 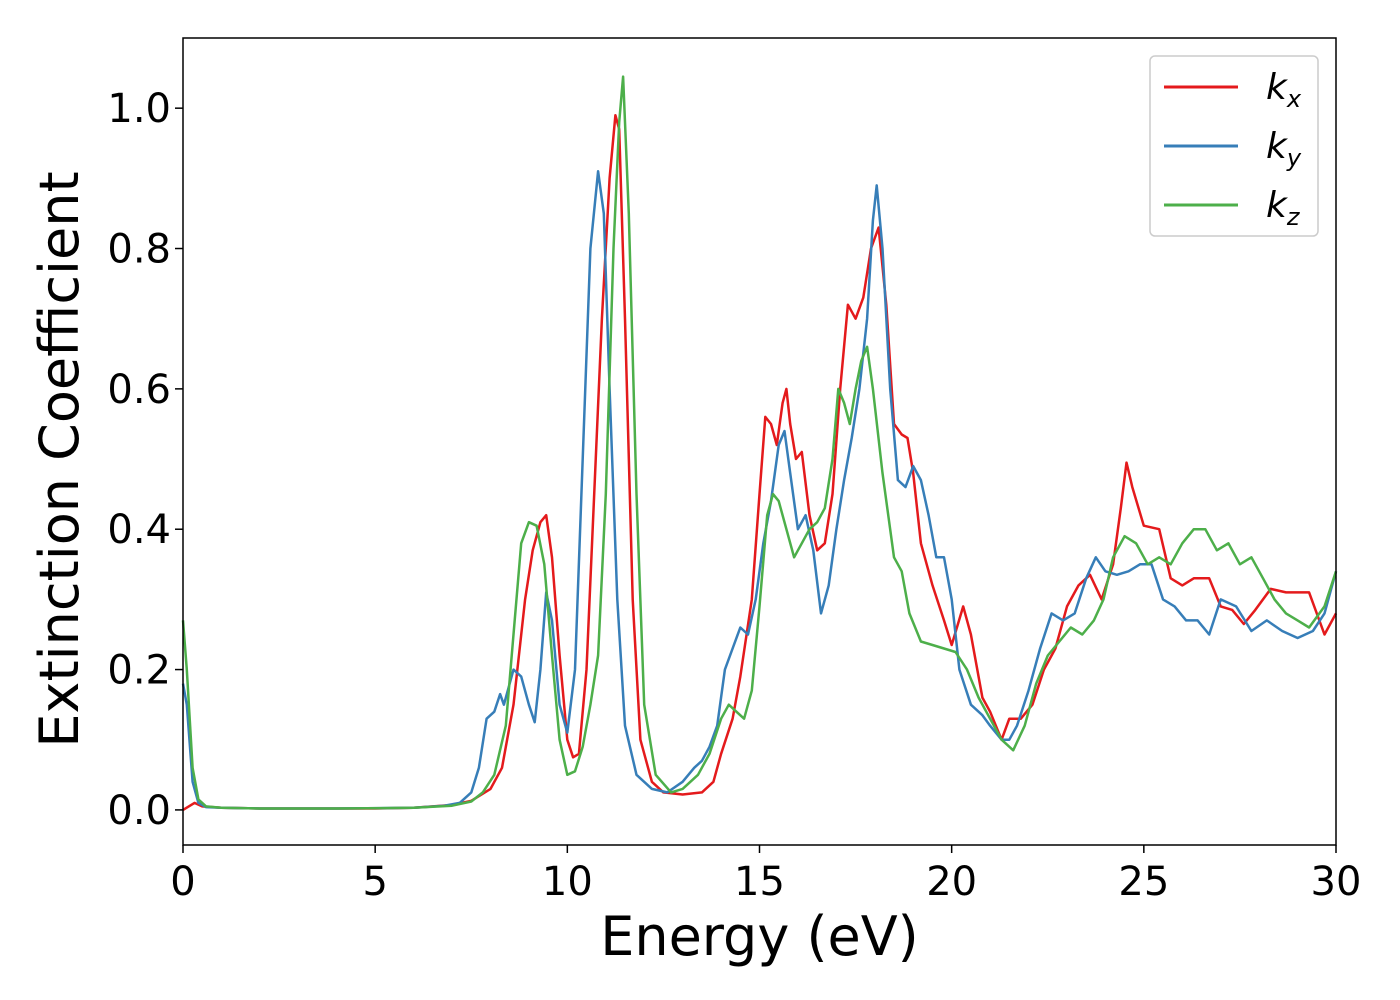 I want to click on y-tick-label: 0.8, so click(x=139, y=250).